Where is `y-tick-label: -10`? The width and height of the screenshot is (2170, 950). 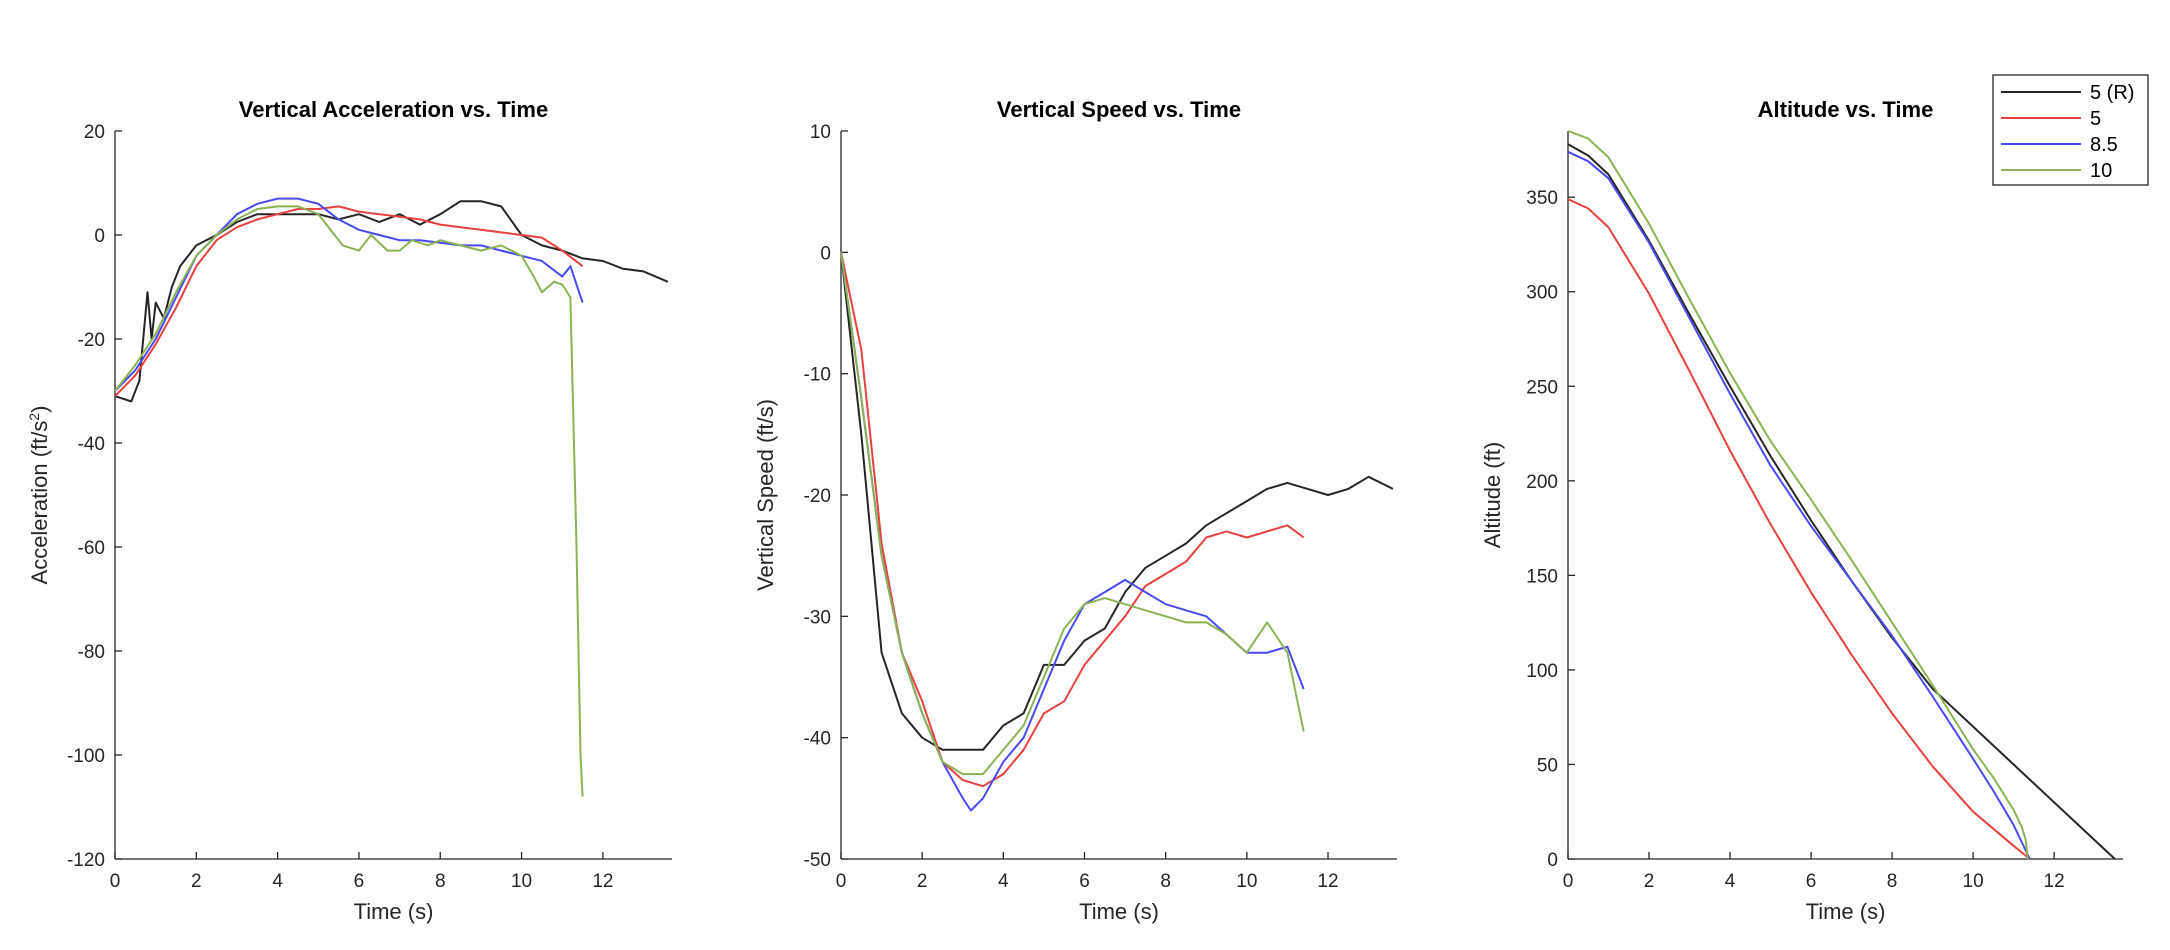 y-tick-label: -10 is located at coordinates (817, 375).